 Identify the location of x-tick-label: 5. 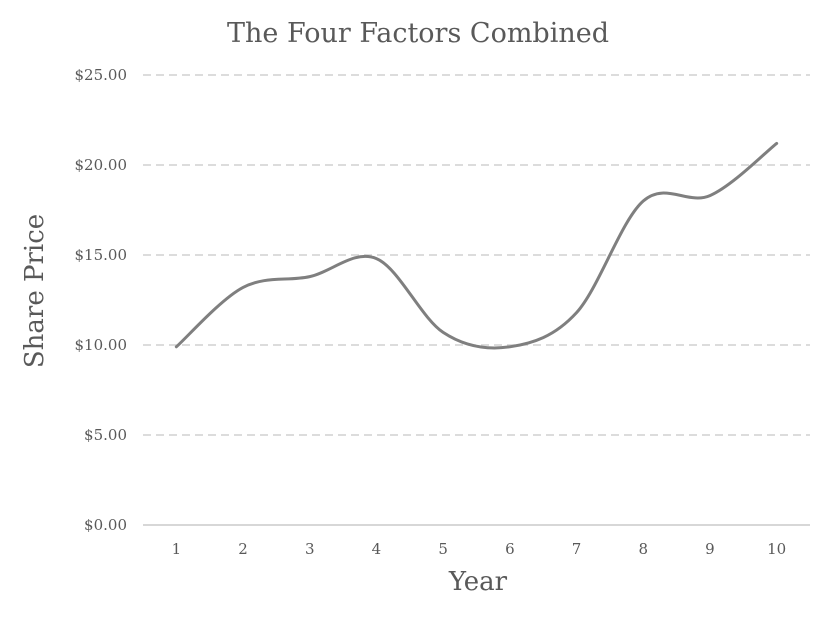
(443, 549).